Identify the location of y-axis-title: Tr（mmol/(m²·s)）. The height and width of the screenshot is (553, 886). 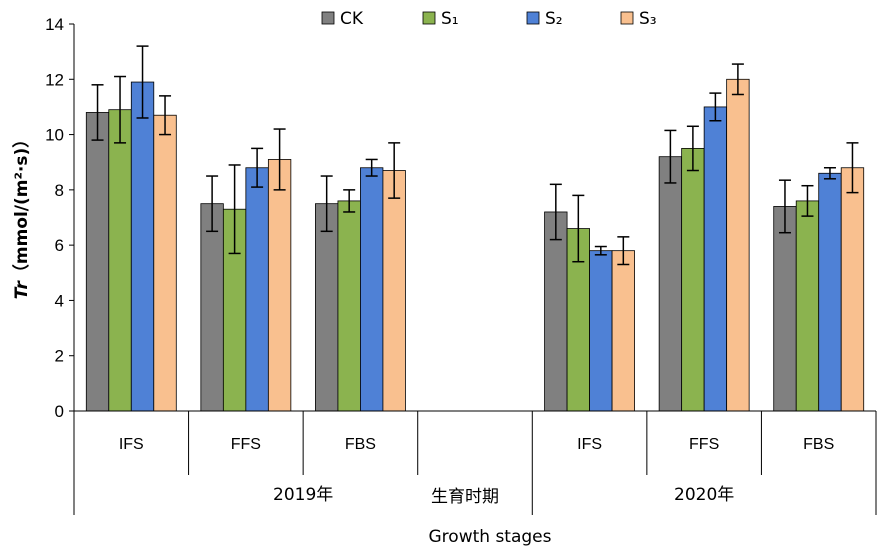
(21, 215).